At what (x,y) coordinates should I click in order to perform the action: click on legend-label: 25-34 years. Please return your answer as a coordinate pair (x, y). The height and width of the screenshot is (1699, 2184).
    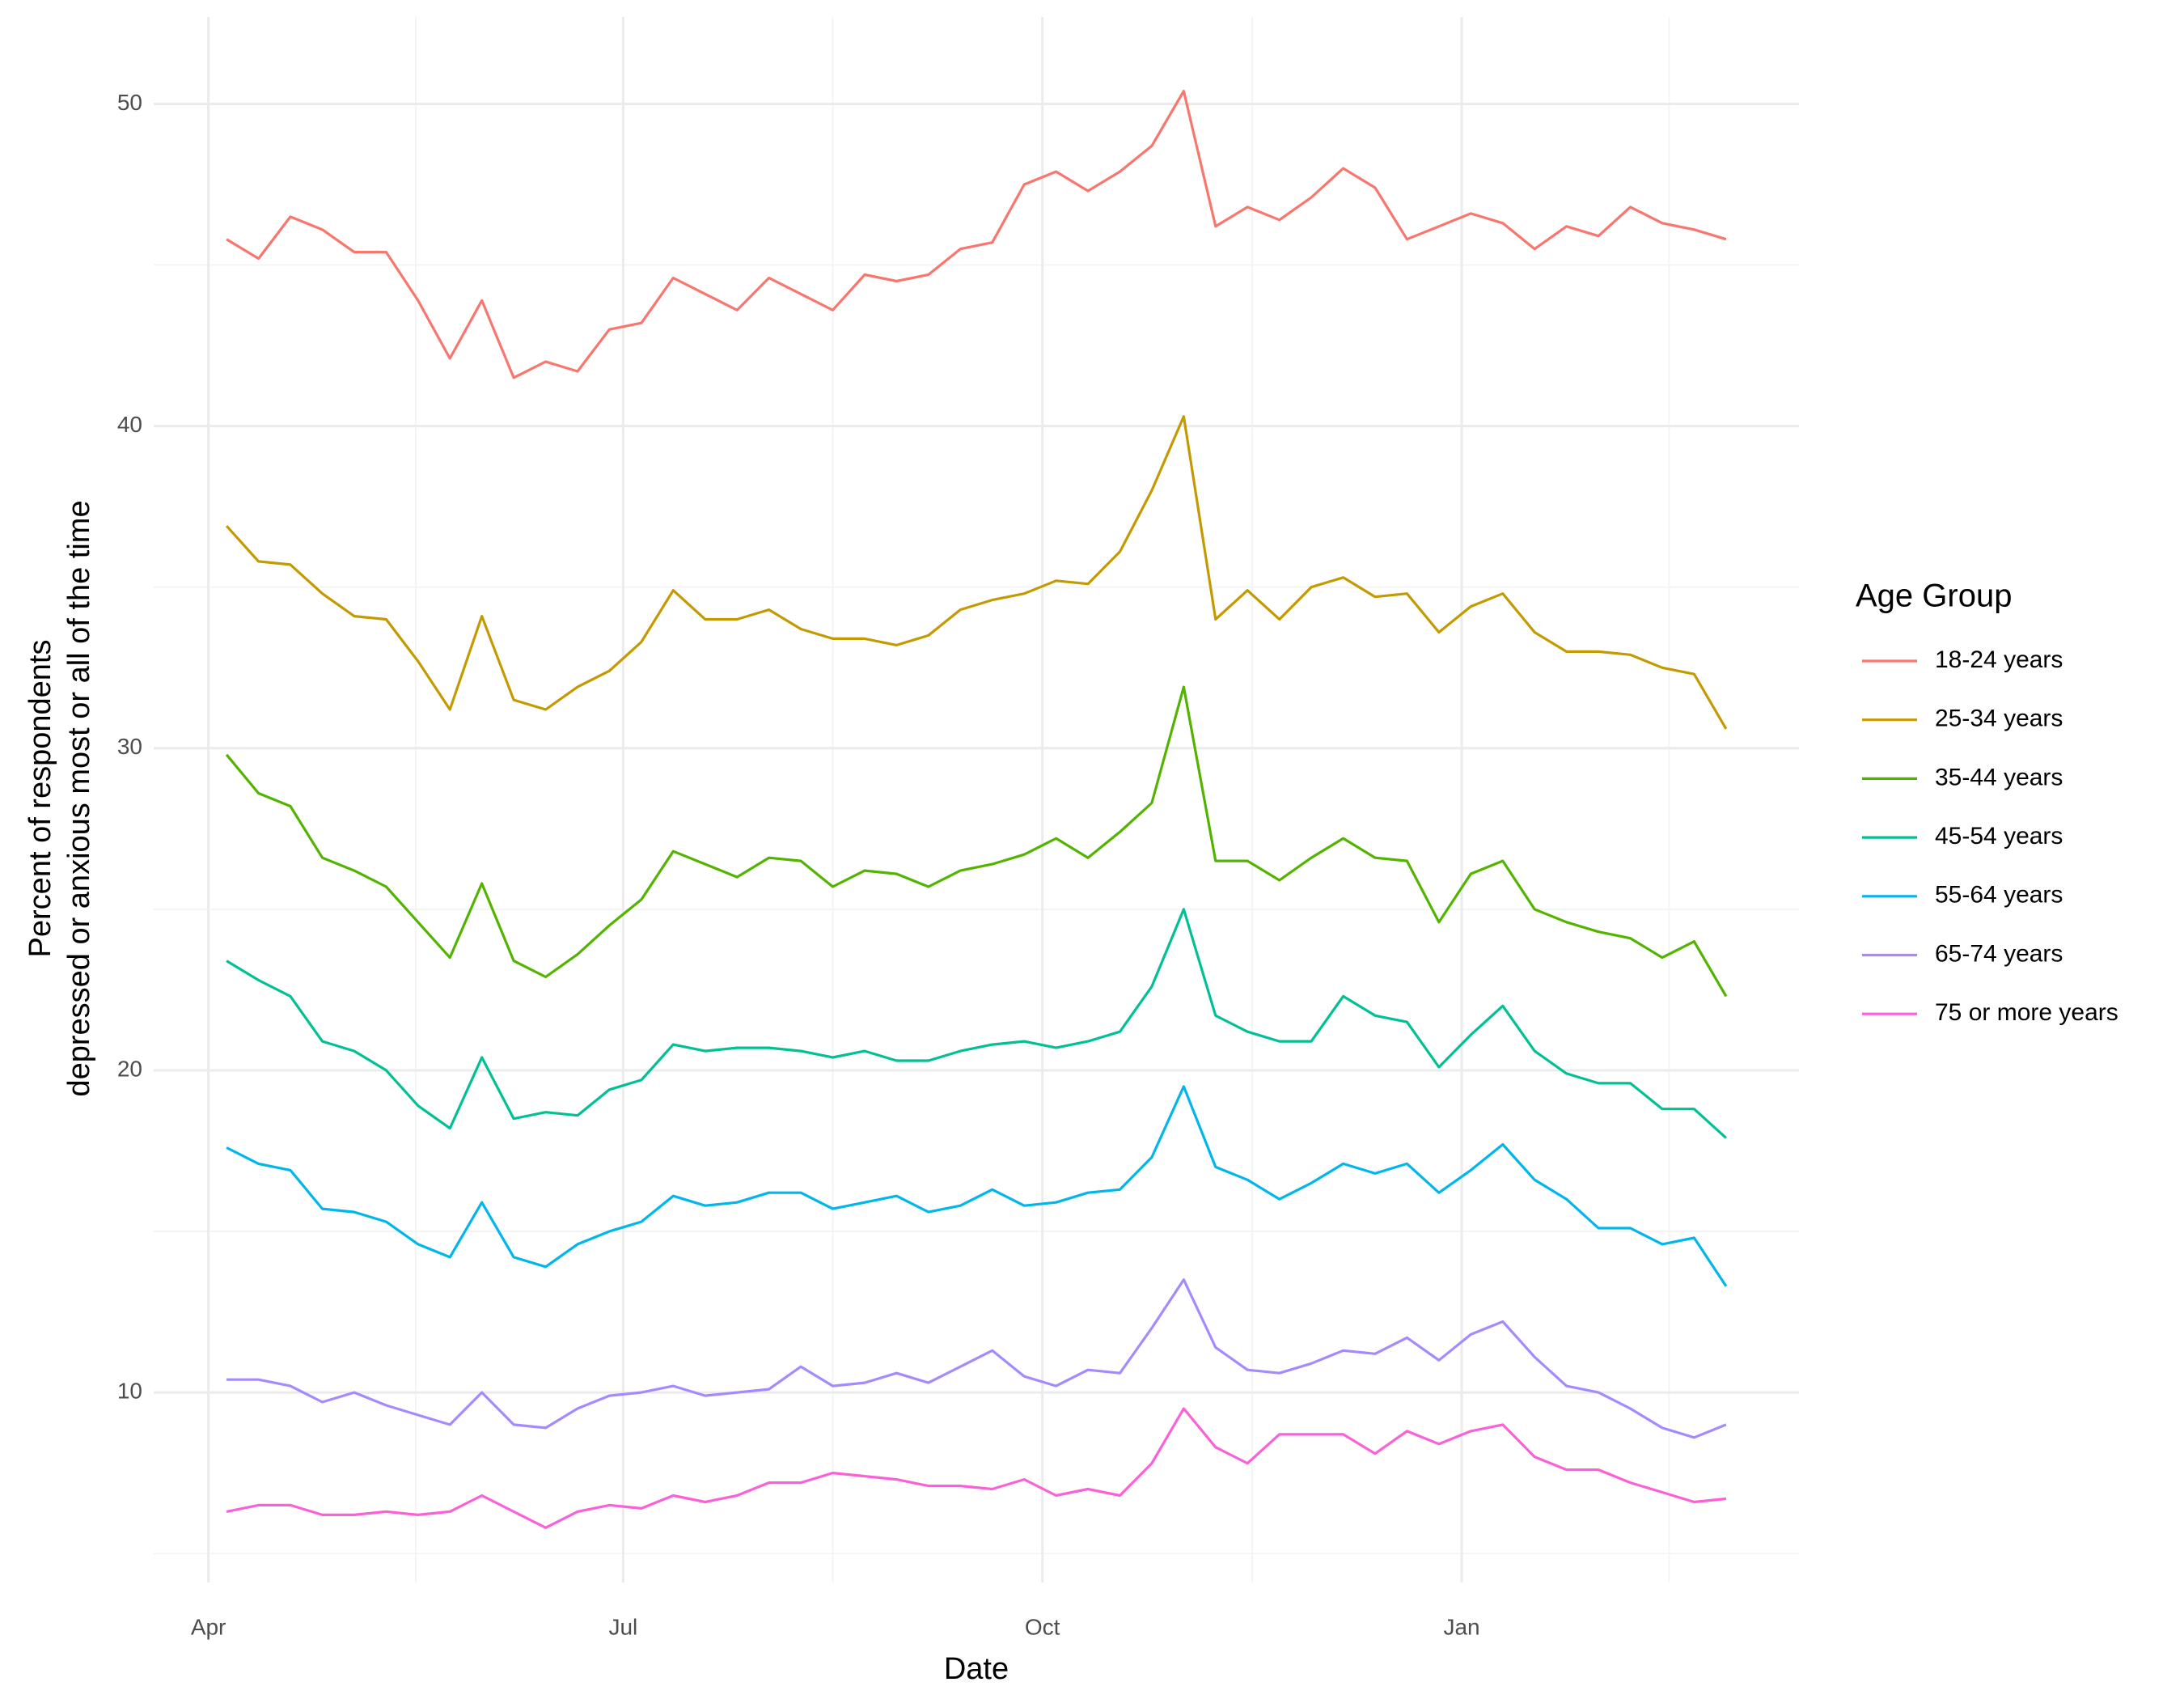
    Looking at the image, I should click on (1999, 718).